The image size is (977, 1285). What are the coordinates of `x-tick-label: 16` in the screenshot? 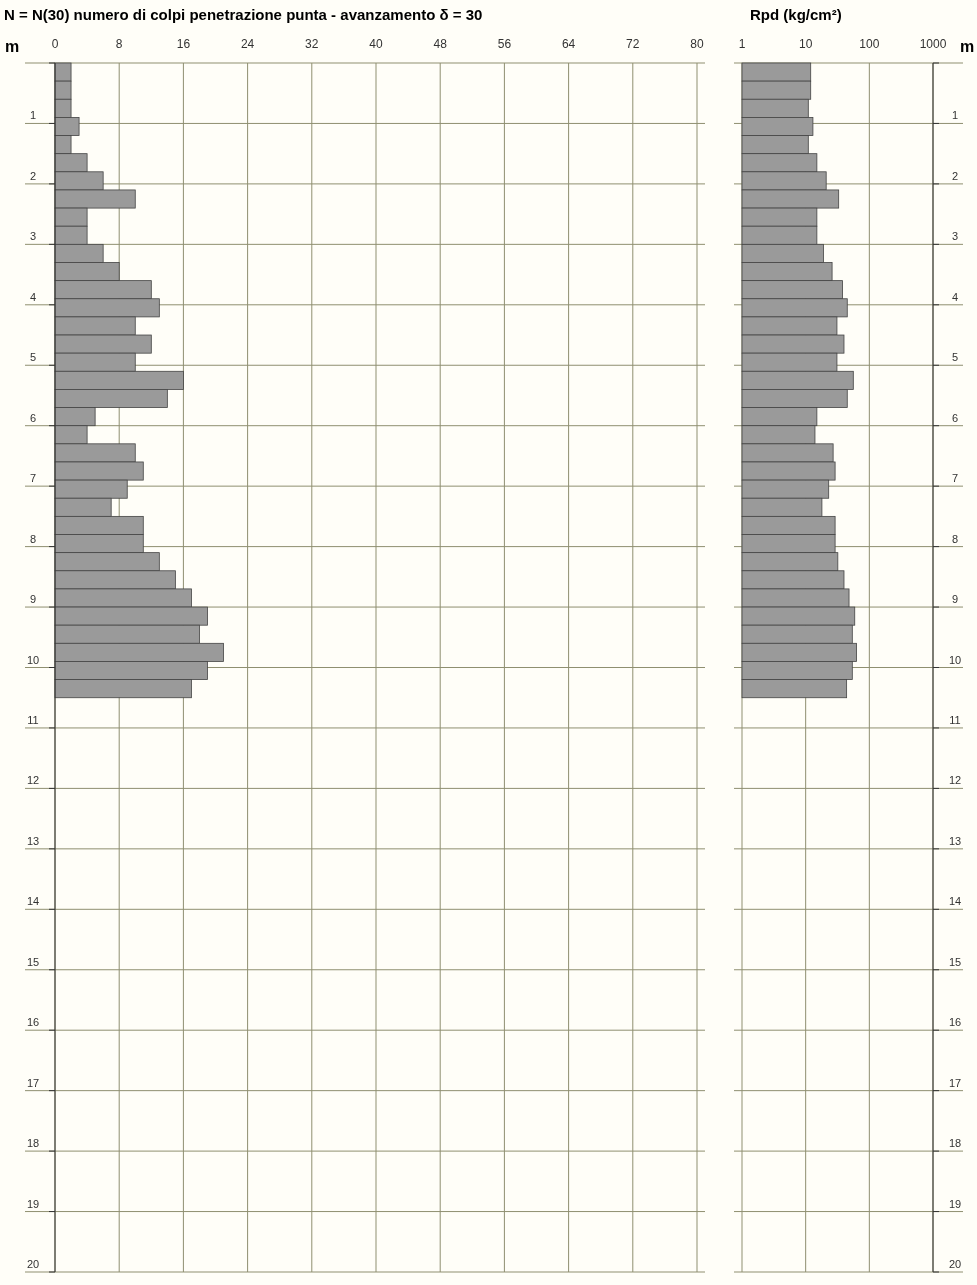 It's located at (183, 44).